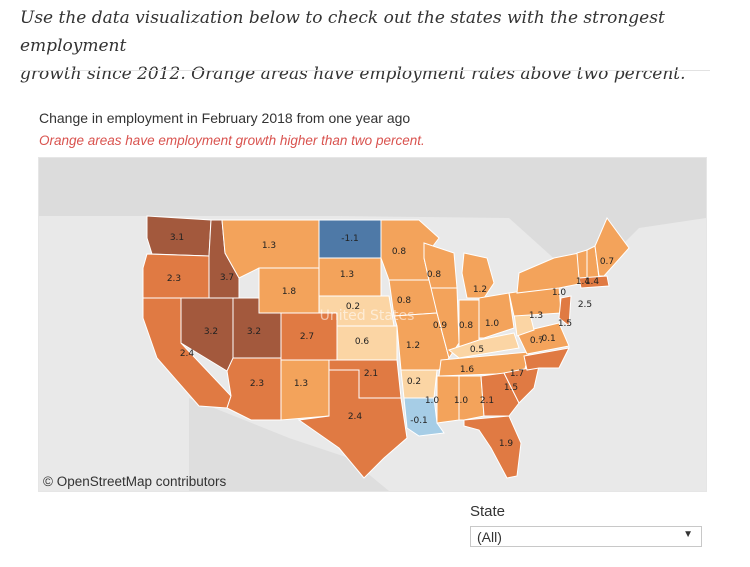  I want to click on label-mt: 1.3, so click(269, 246).